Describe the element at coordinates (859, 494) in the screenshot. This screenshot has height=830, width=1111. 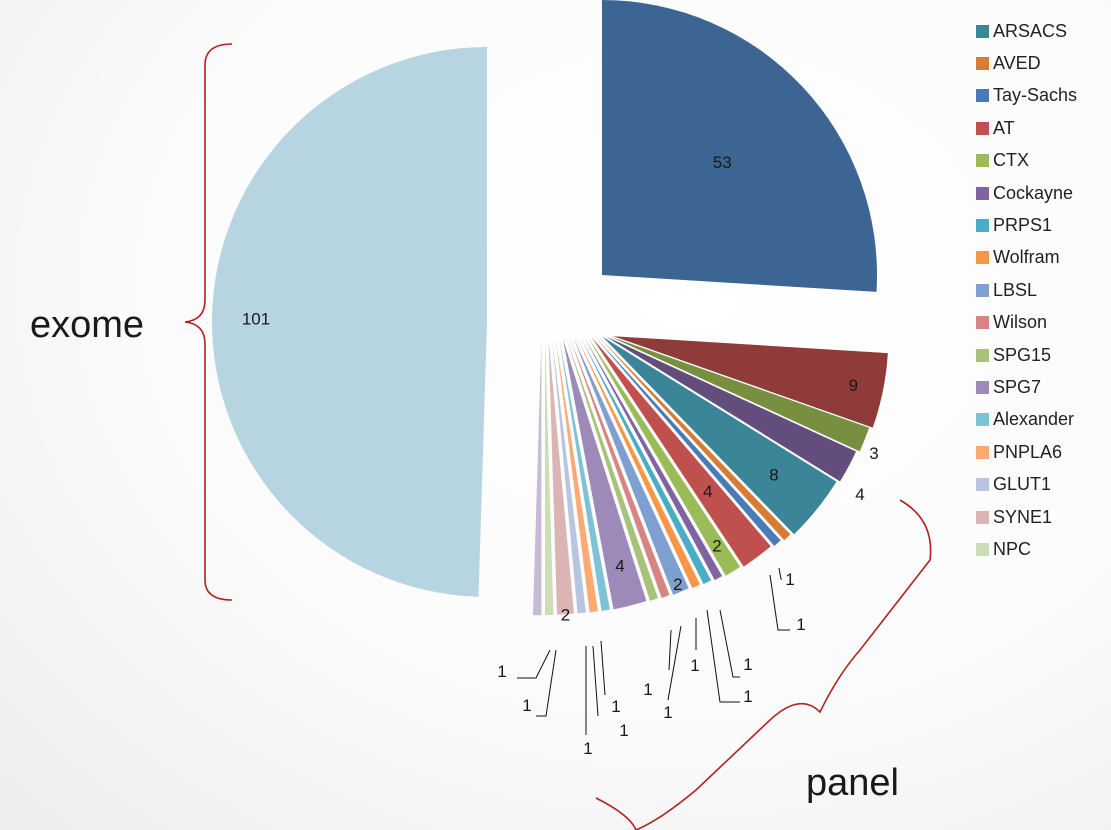
I see `slice-label-3: 4` at that location.